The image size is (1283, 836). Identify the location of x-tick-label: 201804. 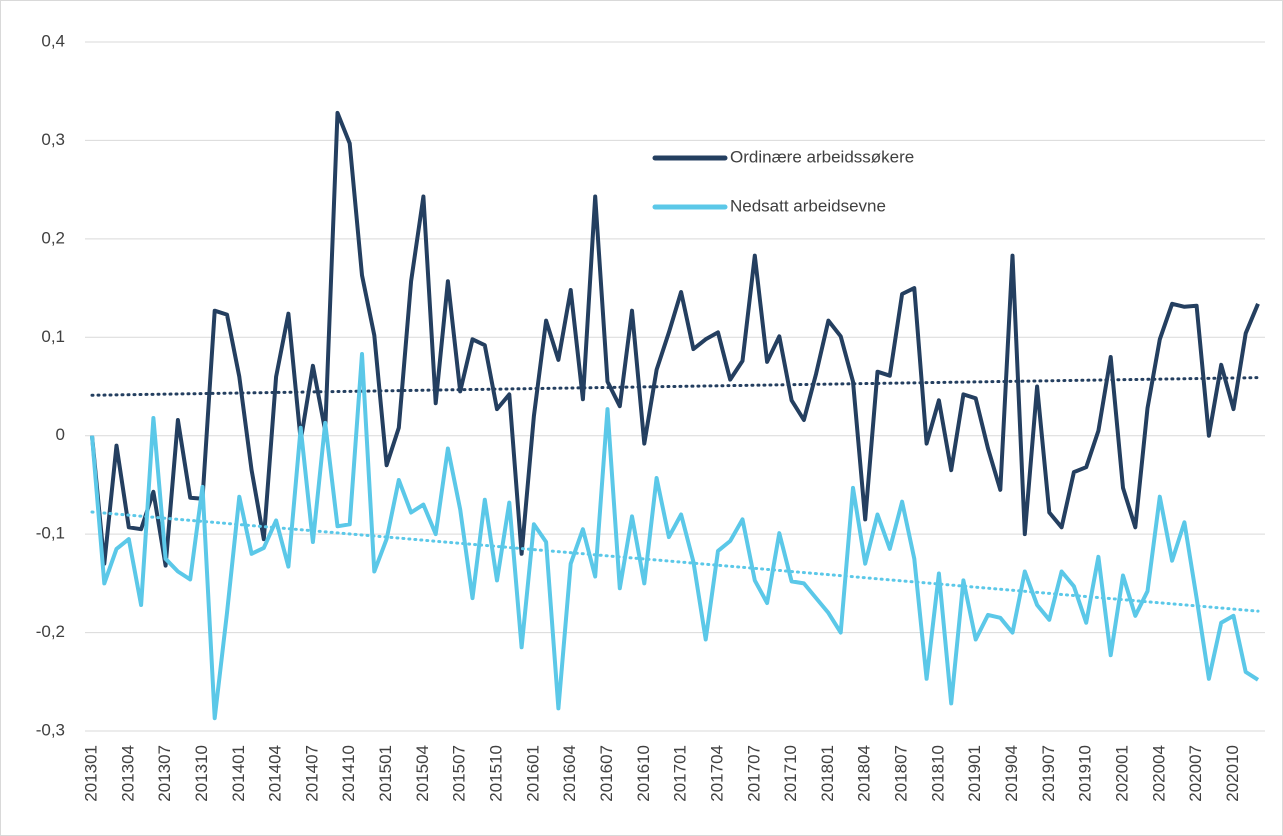
(864, 773).